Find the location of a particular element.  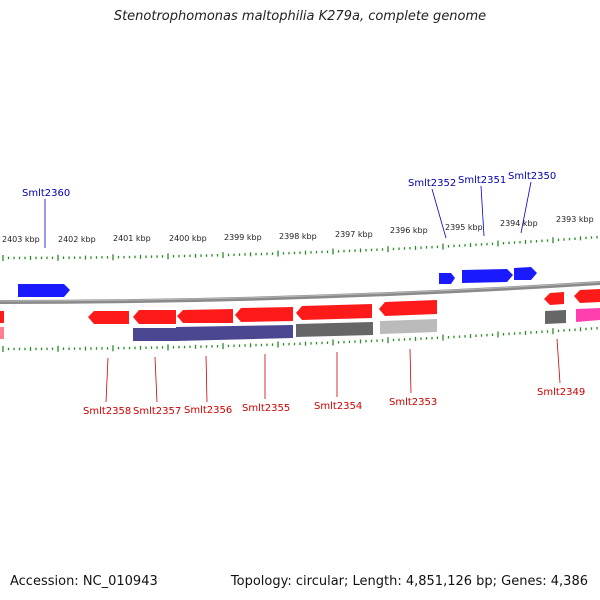

gene-smlt2358 is located at coordinates (108, 317).